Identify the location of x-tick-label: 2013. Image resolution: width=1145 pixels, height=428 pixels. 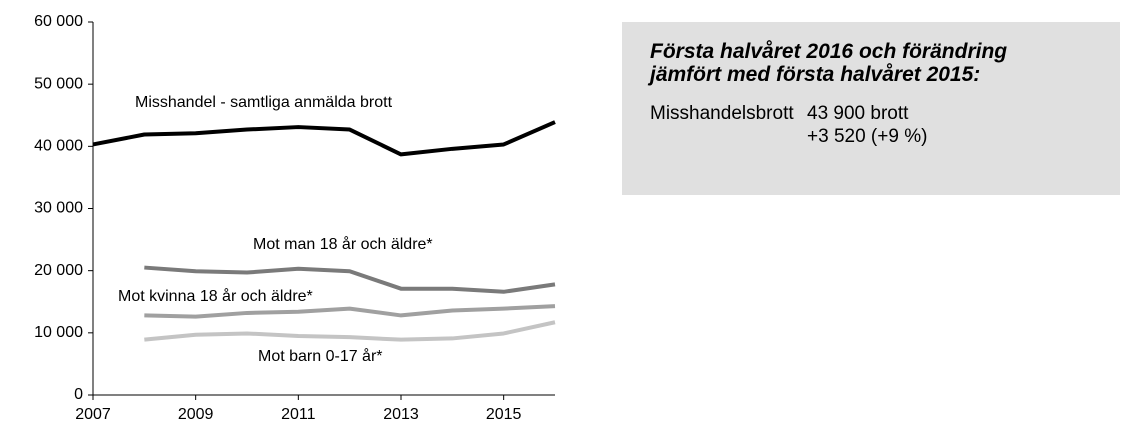
(401, 414).